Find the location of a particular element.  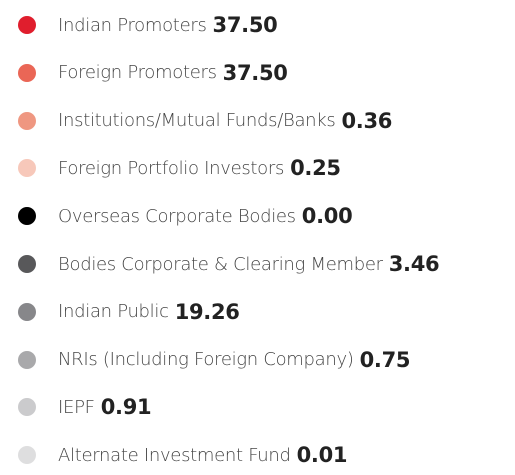

legend-item: Bodies Corporate & Clearing Member 3.46 is located at coordinates (257, 264).